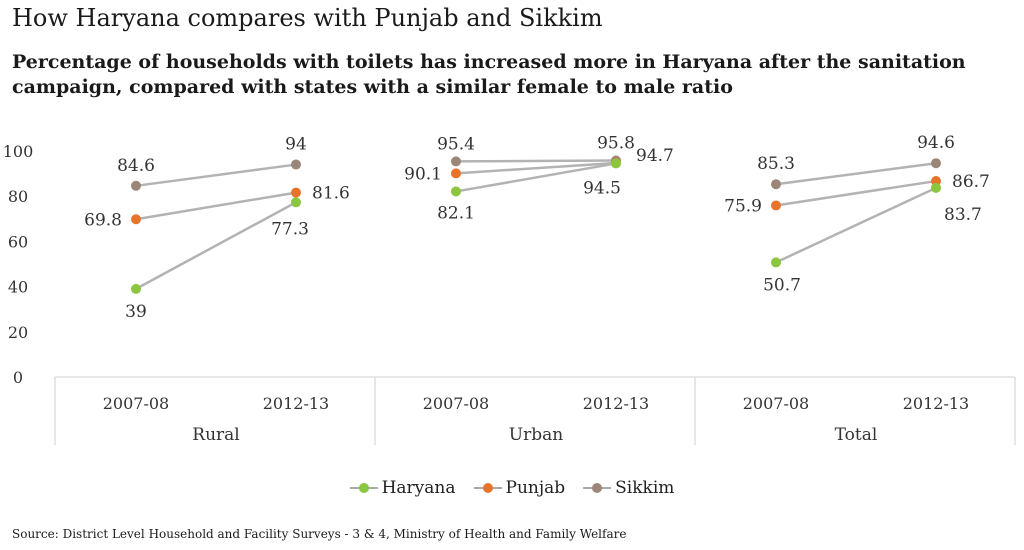 The width and height of the screenshot is (1024, 550). What do you see at coordinates (456, 213) in the screenshot?
I see `data-label-haryana: 82.1` at bounding box center [456, 213].